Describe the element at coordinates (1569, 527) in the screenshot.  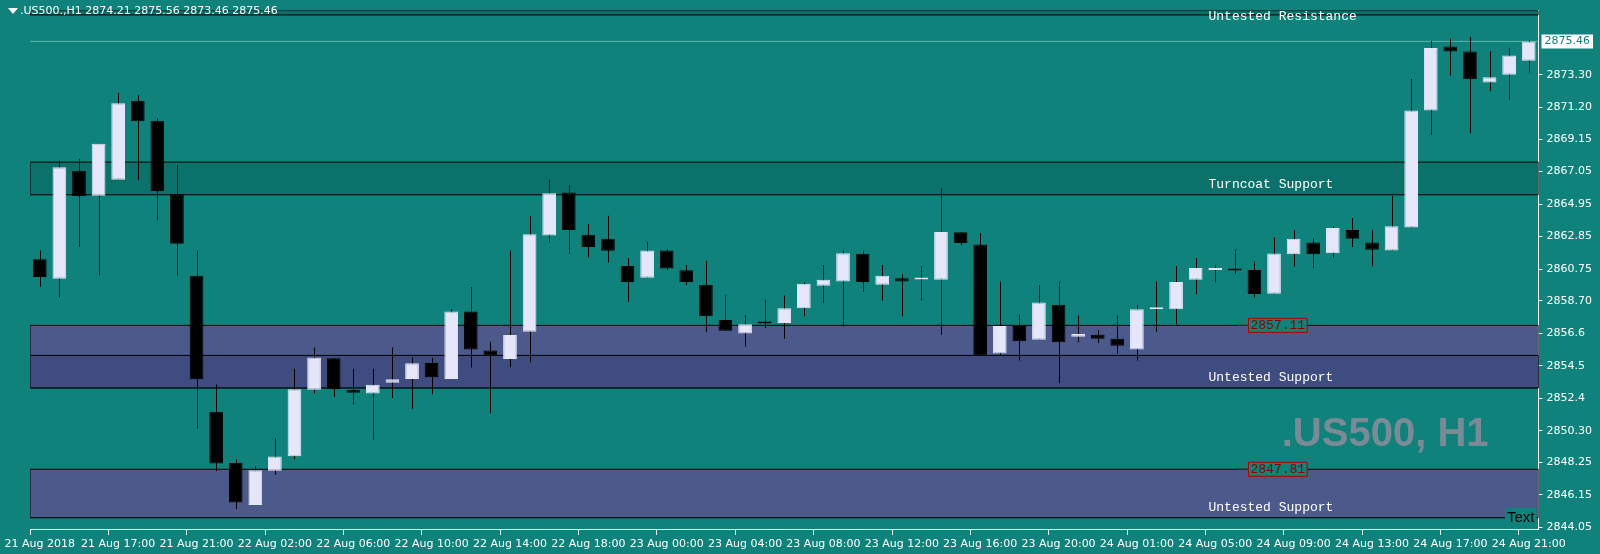
I see `y-tick-label: 2844.05` at that location.